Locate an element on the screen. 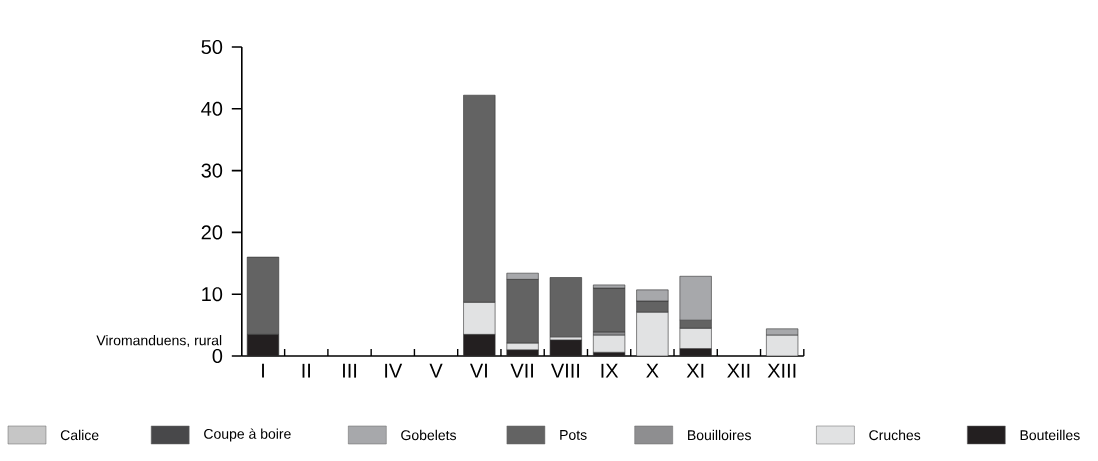 This screenshot has height=461, width=1098. legend-label: Calice is located at coordinates (79, 435).